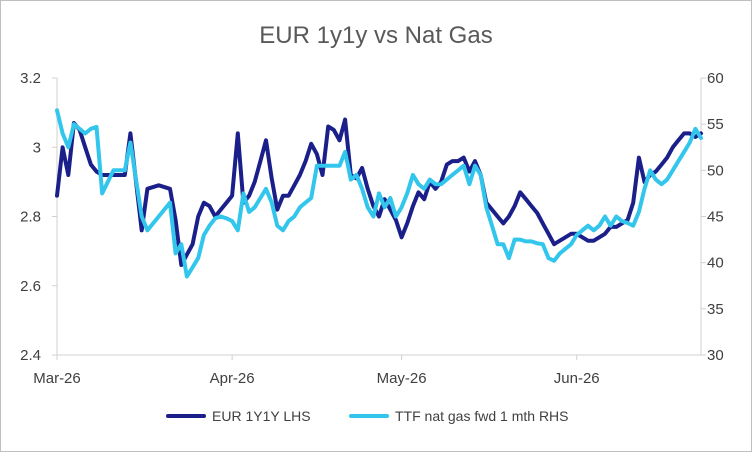  What do you see at coordinates (482, 416) in the screenshot?
I see `legend-item-ttf-nat-gas-label: TTF nat gas fwd 1 mth RHS` at bounding box center [482, 416].